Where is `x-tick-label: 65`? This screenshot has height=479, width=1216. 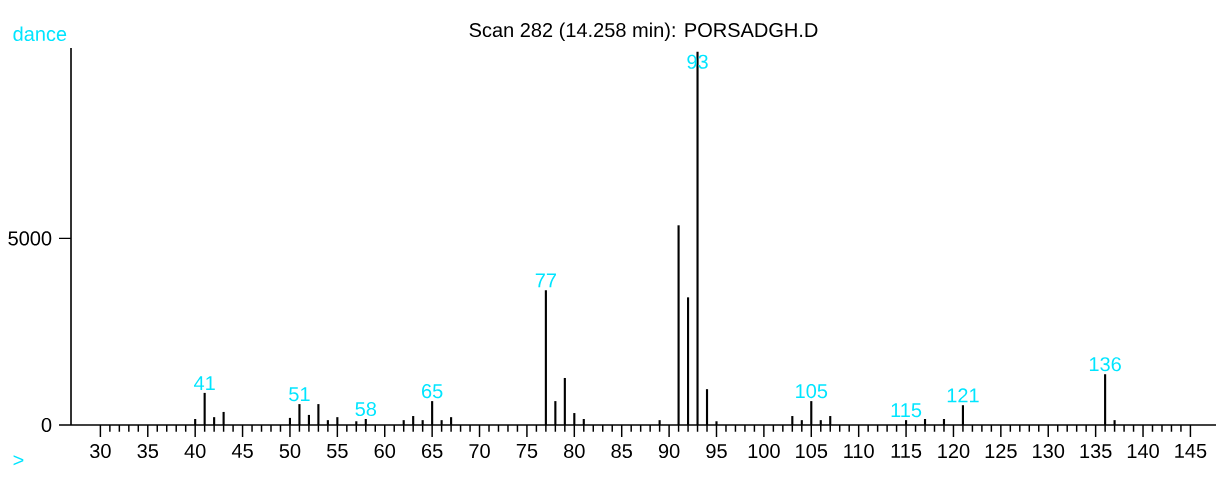
x-tick-label: 65 is located at coordinates (432, 451).